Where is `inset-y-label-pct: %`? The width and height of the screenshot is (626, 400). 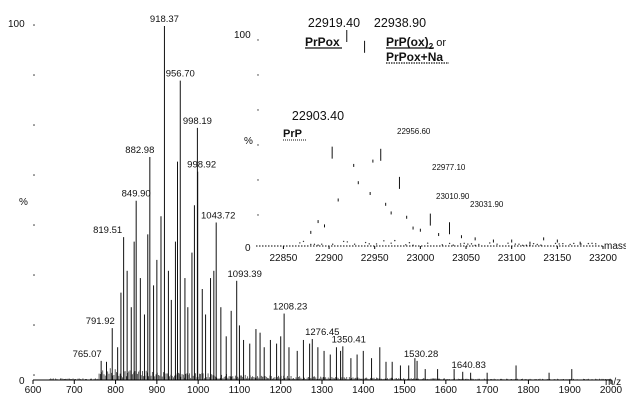
inset-y-label-pct: % is located at coordinates (248, 141).